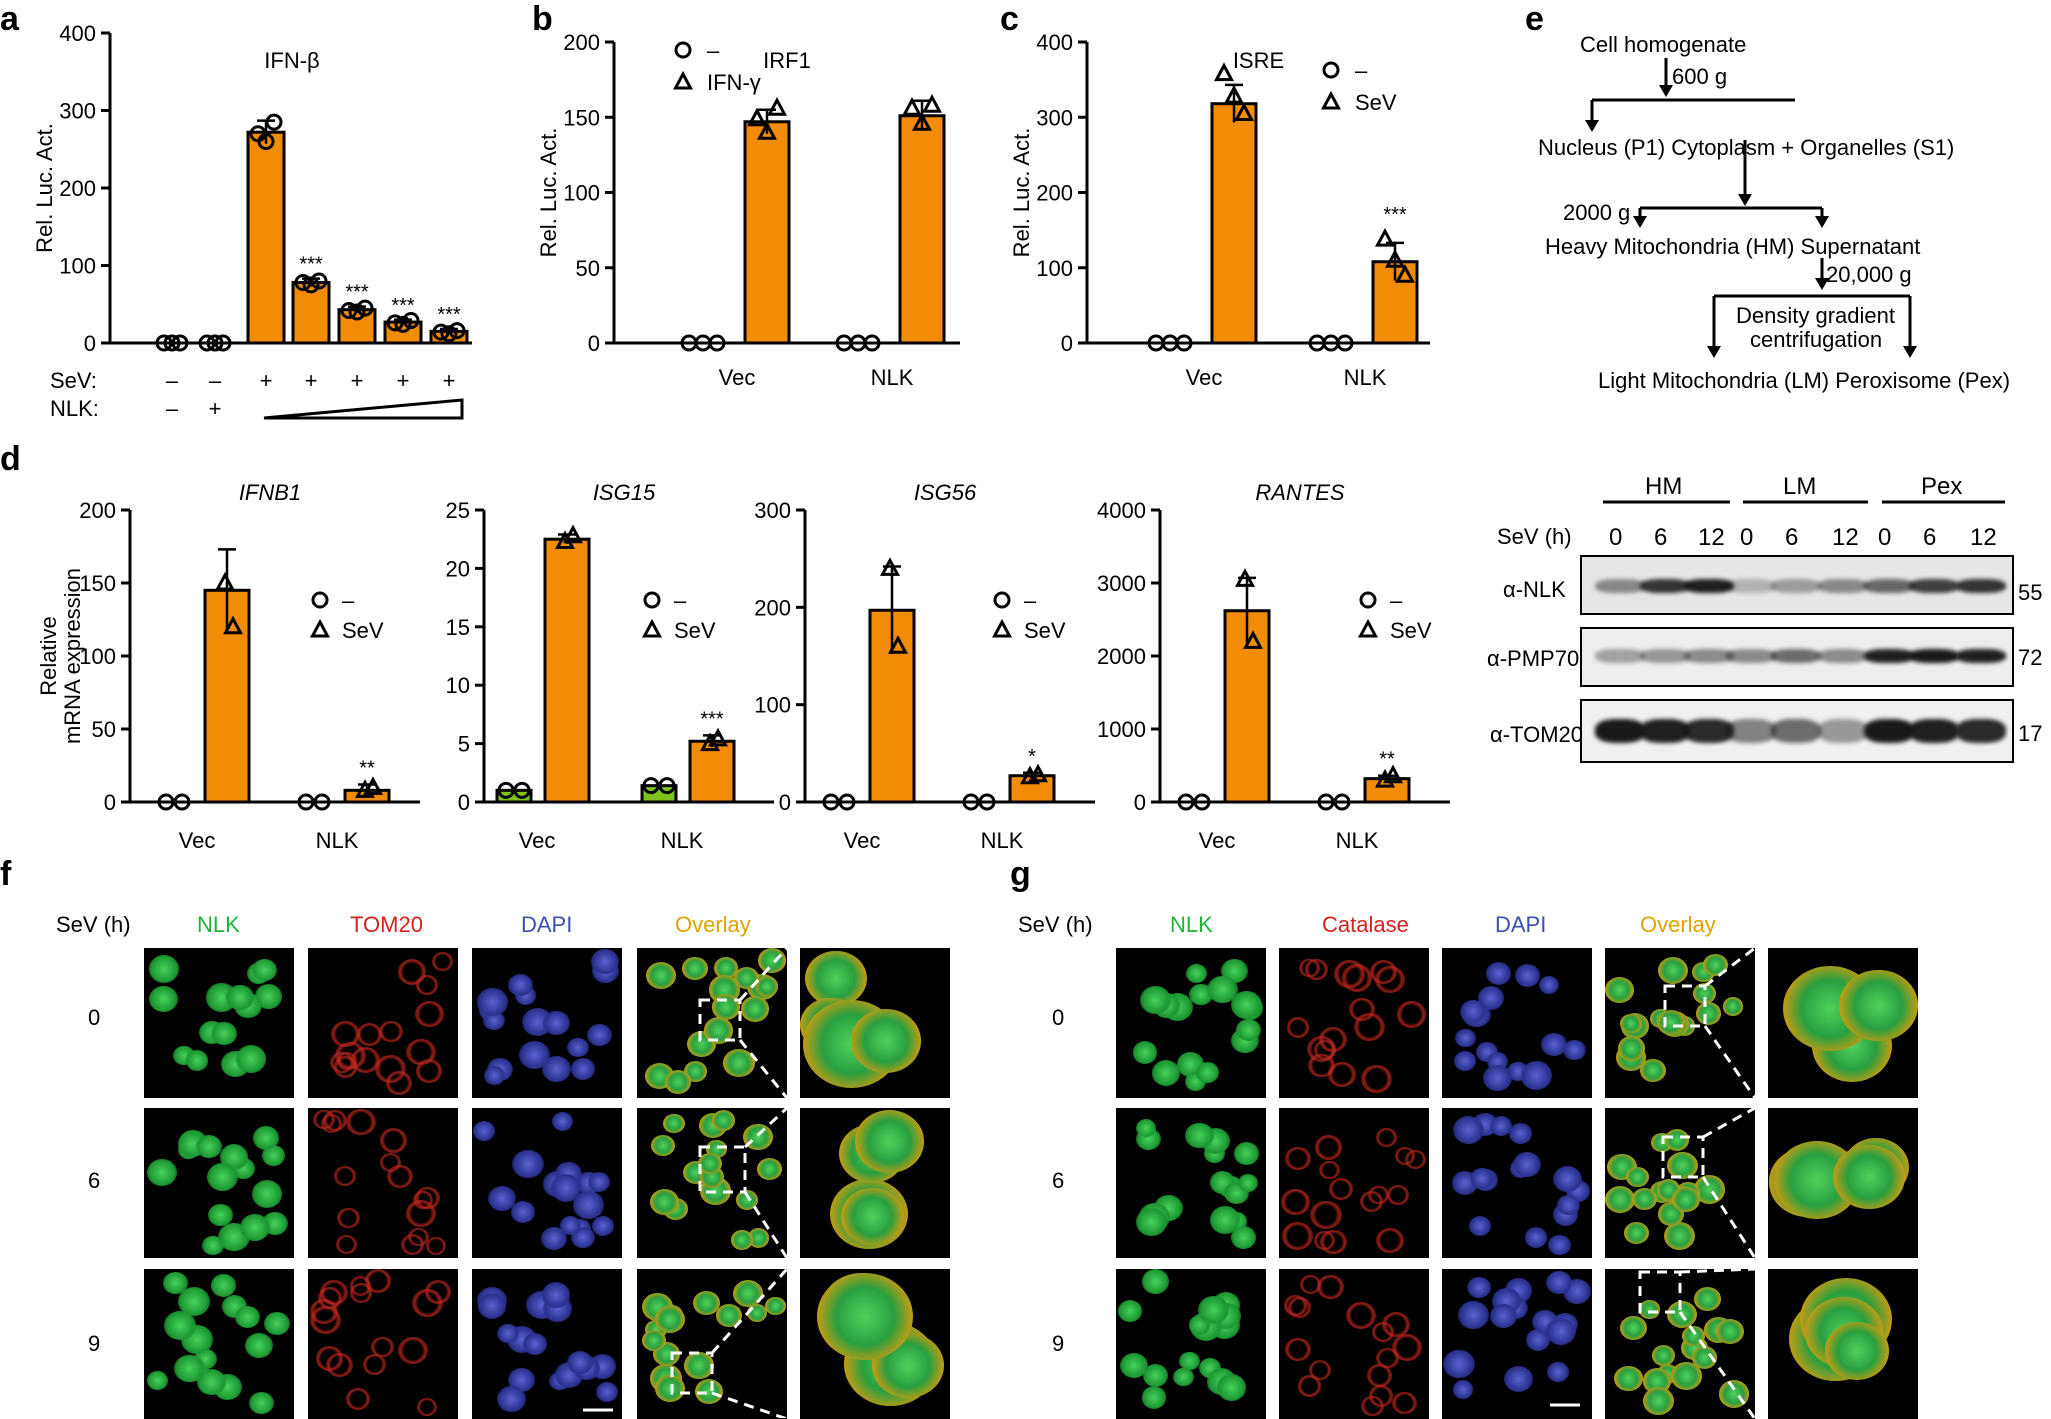 This screenshot has height=1419, width=2051. What do you see at coordinates (311, 380) in the screenshot?
I see `a-sev-mark-3: +` at bounding box center [311, 380].